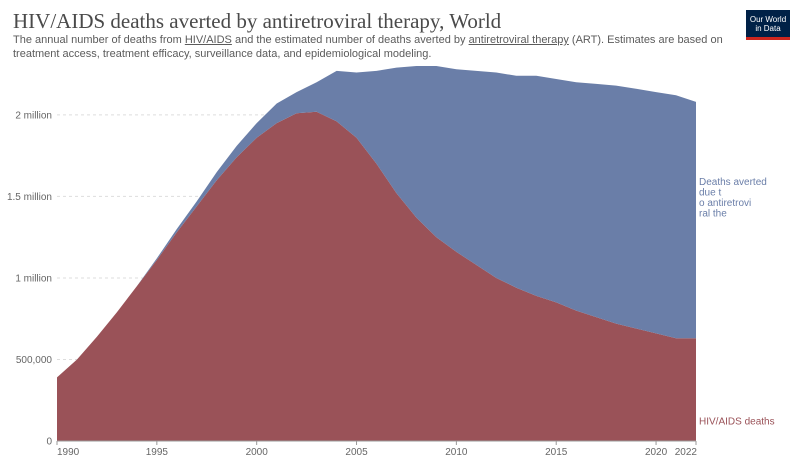 The height and width of the screenshot is (466, 800). What do you see at coordinates (556, 452) in the screenshot?
I see `x-tick-label: 2015` at bounding box center [556, 452].